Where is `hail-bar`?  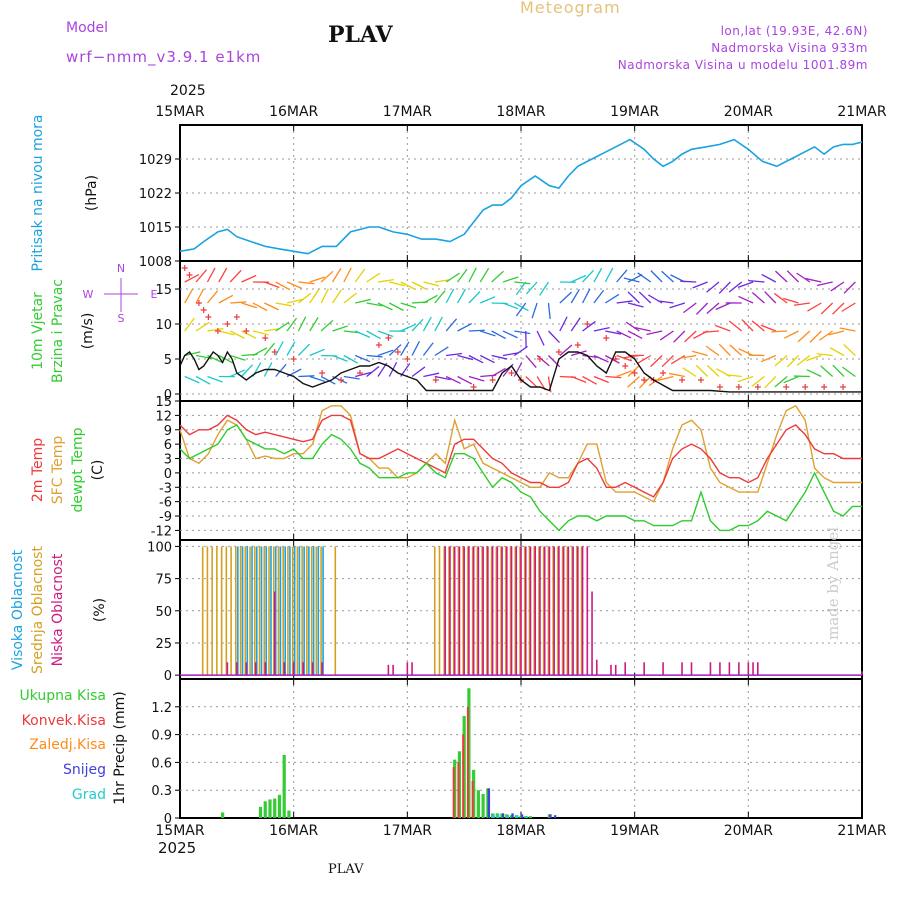 hail-bar is located at coordinates (517, 816).